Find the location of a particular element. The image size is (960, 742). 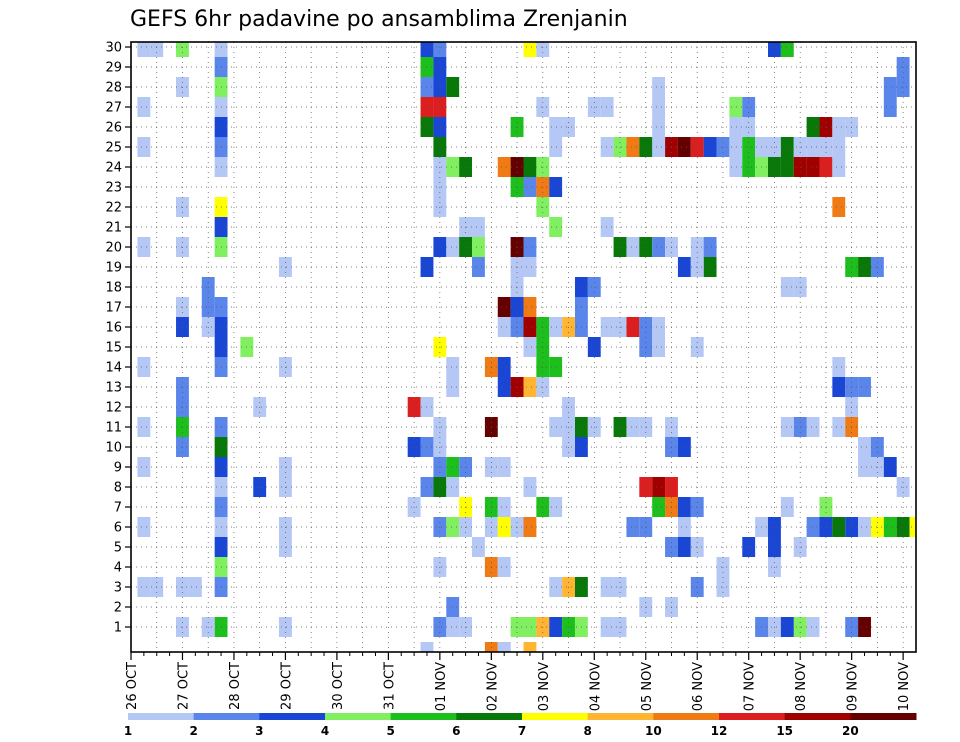

y-tick-label: 29 is located at coordinates (113, 68).